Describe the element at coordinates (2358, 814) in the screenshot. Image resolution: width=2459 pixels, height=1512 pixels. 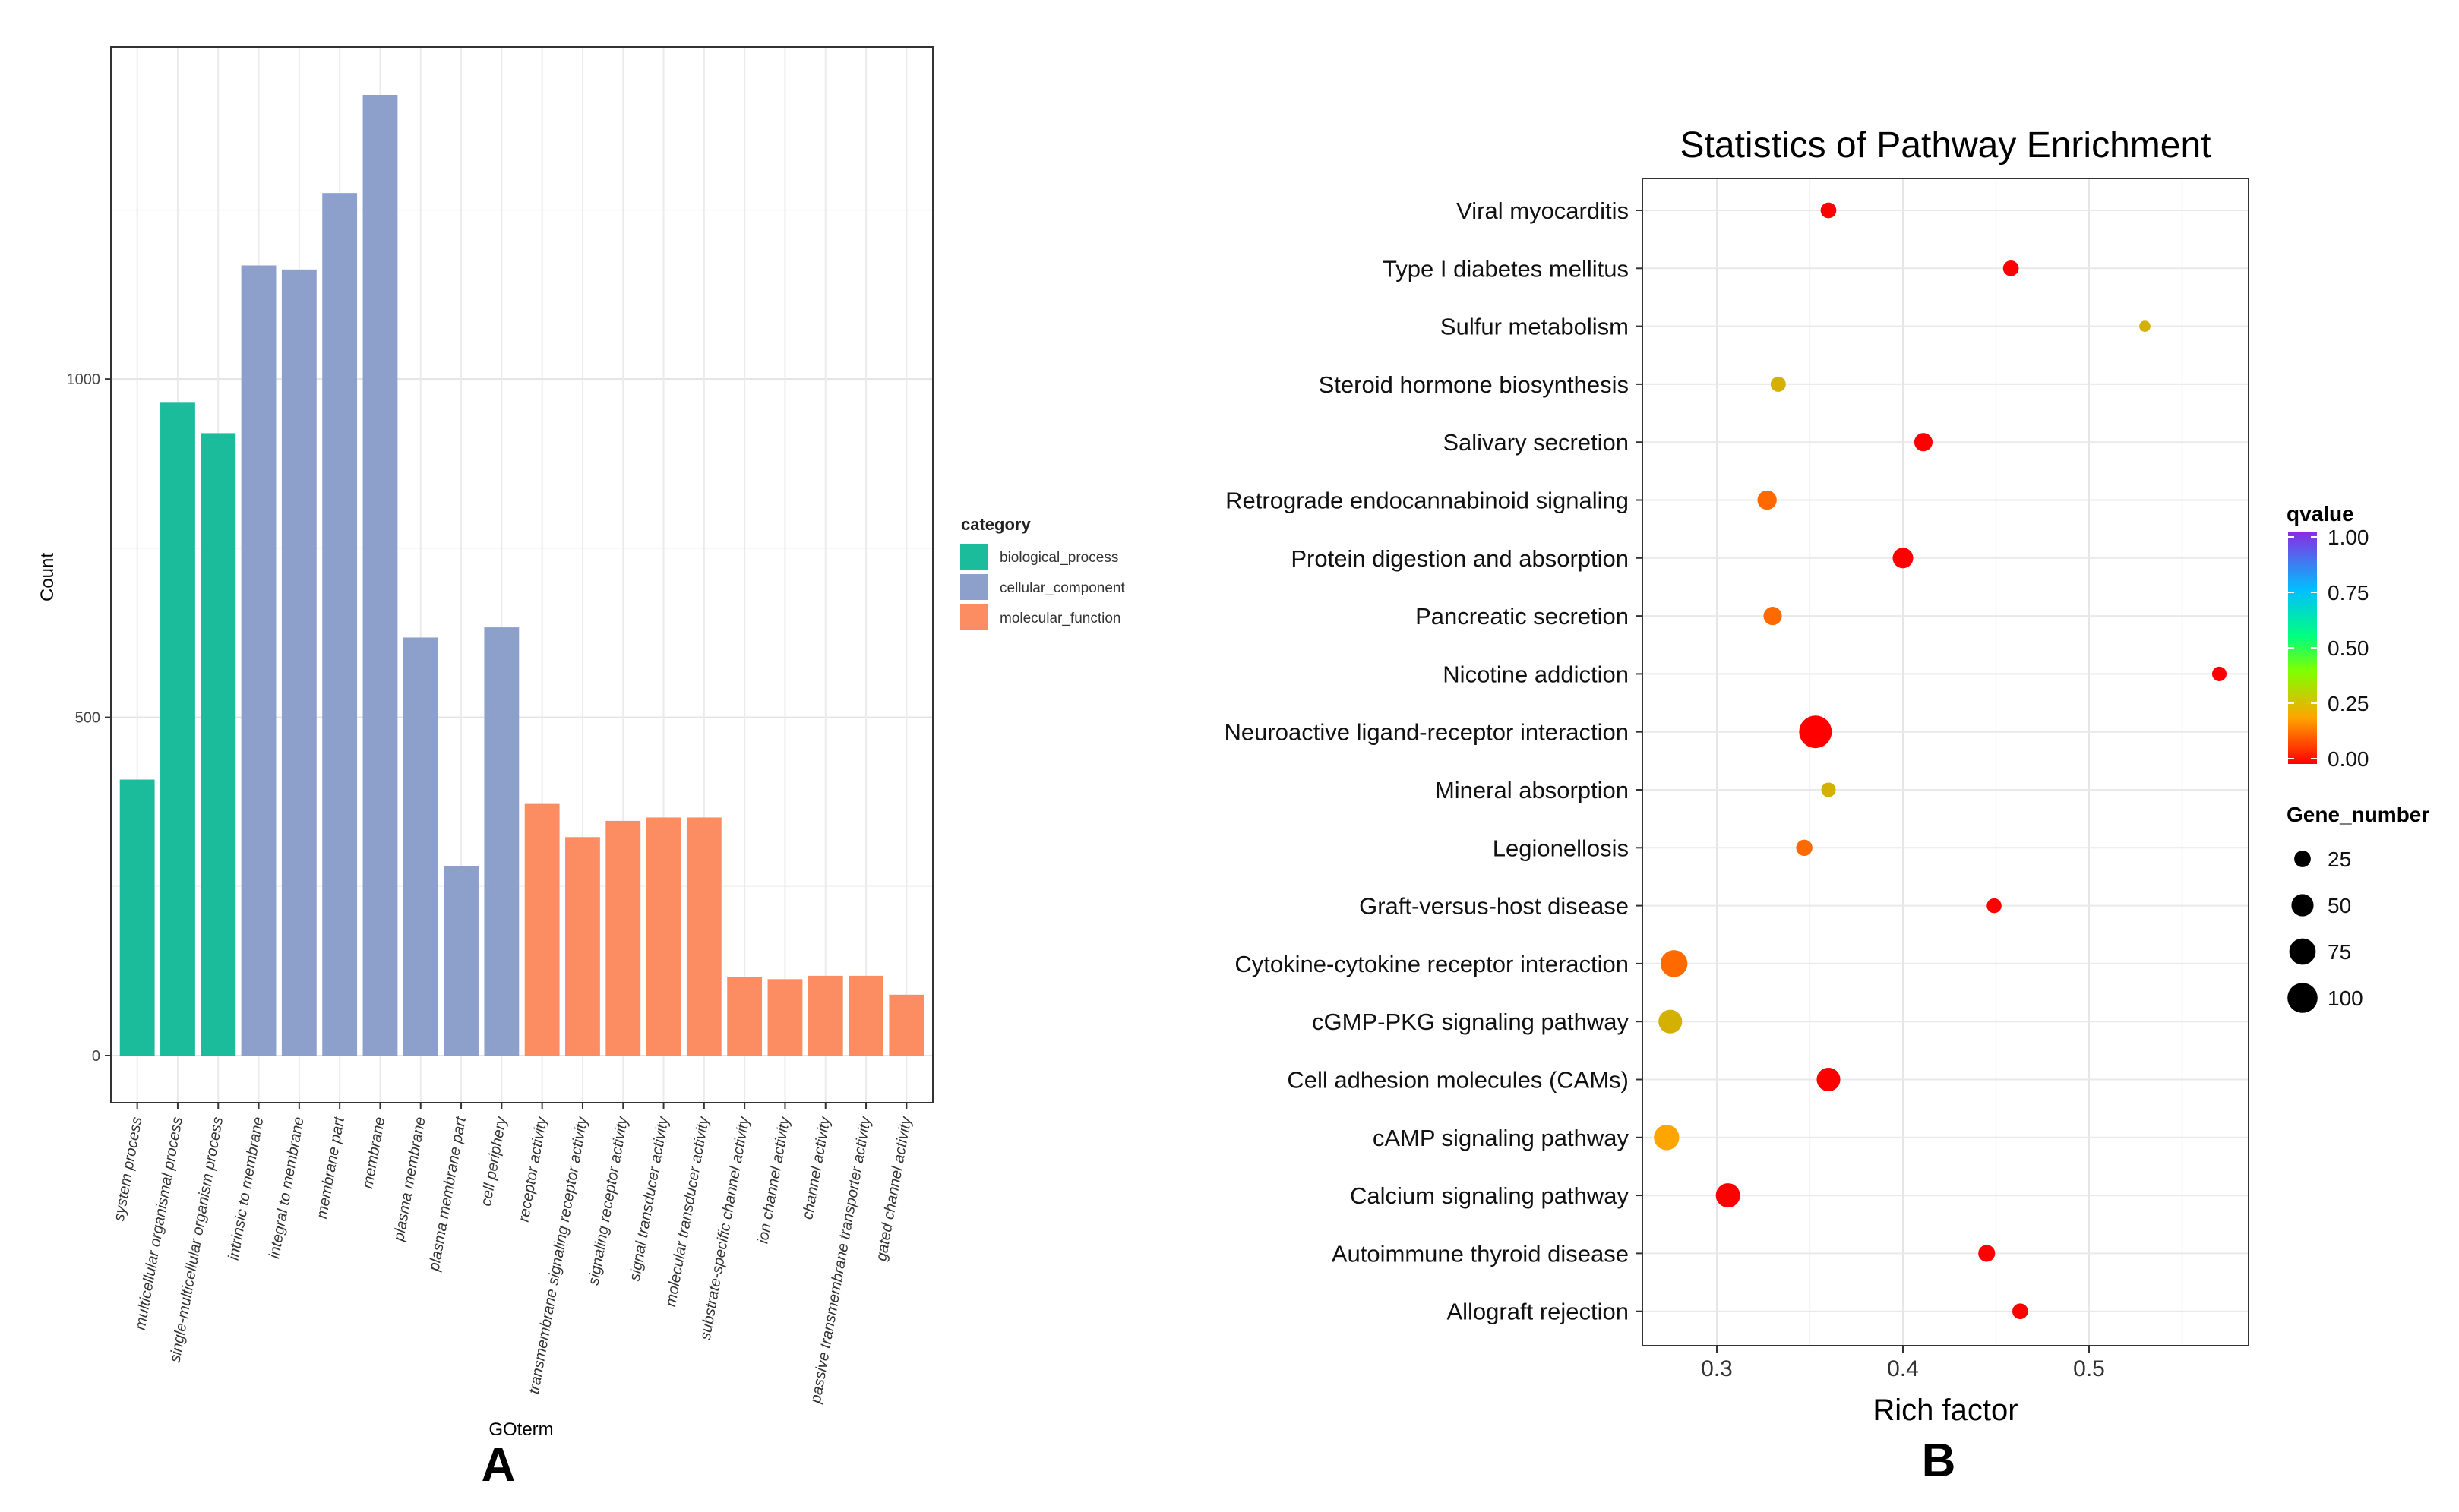
I see `gene-number-legend-title: Gene_number` at that location.